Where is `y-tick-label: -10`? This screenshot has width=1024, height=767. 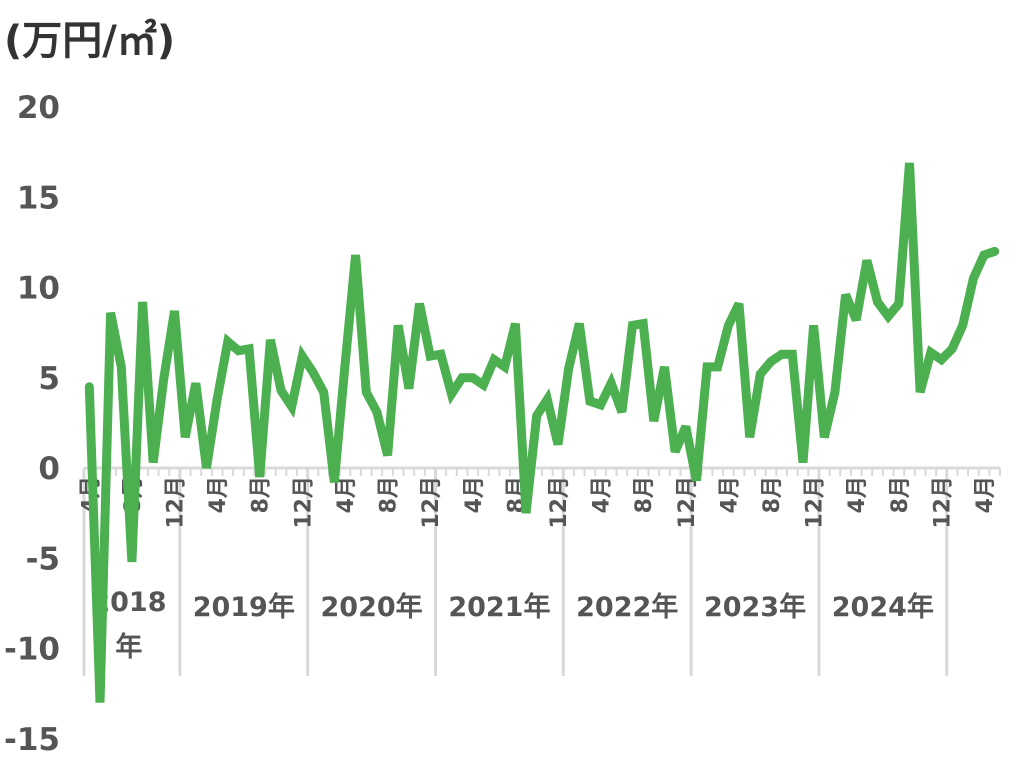 y-tick-label: -10 is located at coordinates (32, 650).